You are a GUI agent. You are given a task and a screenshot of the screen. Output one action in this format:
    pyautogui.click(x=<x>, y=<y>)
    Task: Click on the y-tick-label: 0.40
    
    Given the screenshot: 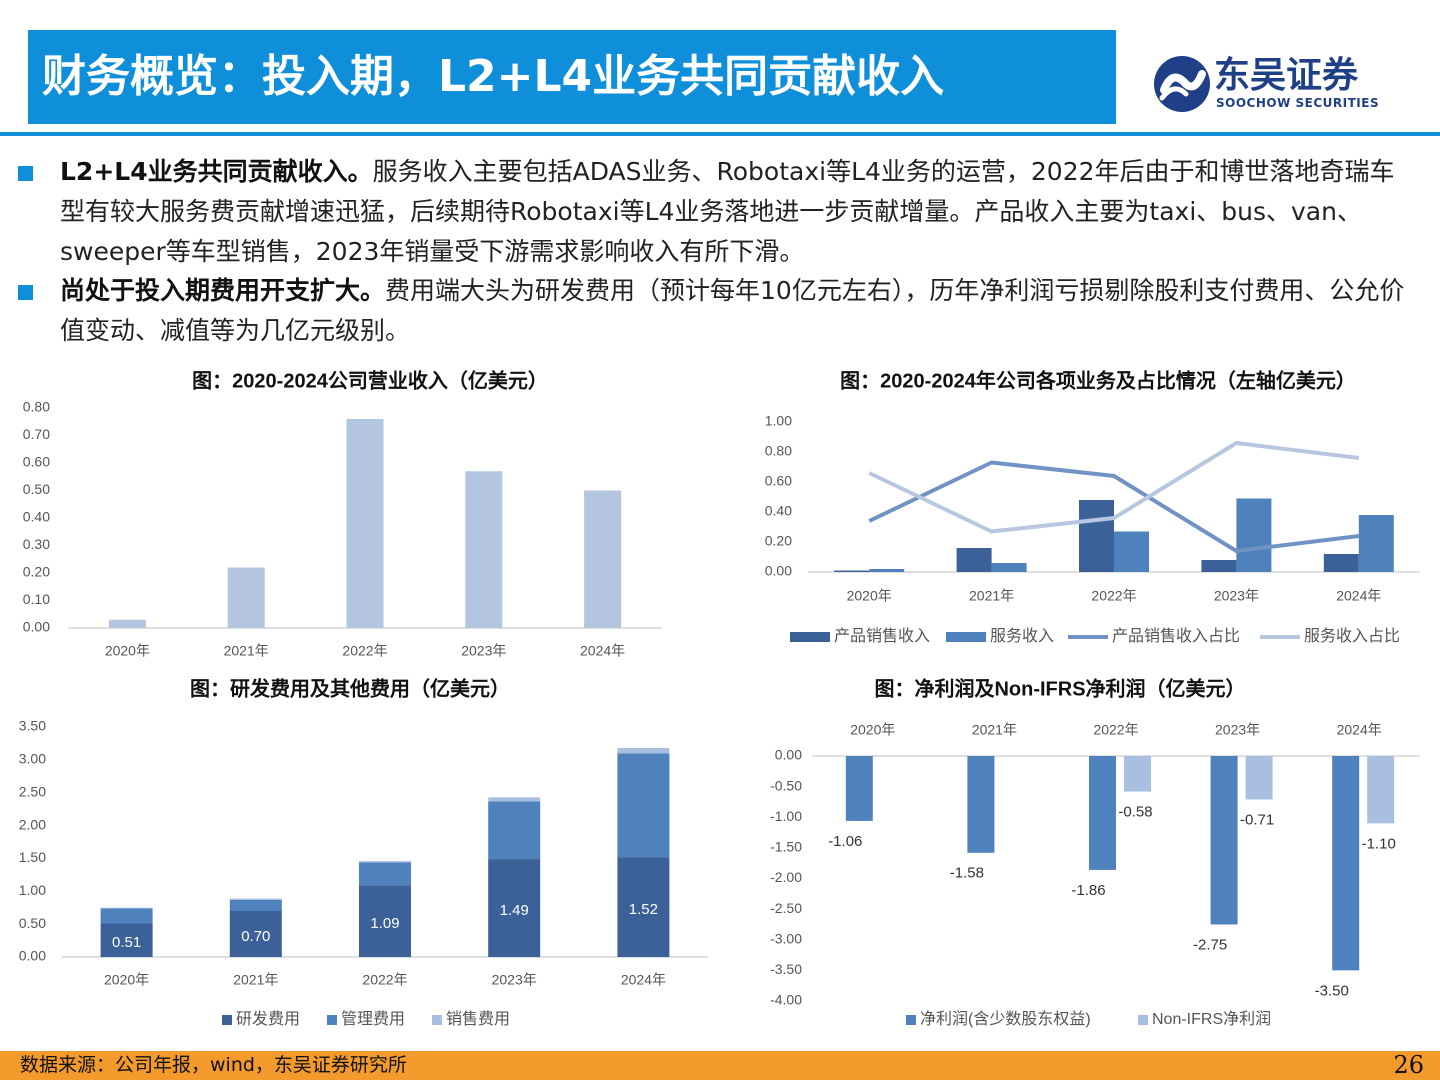 What is the action you would take?
    pyautogui.click(x=778, y=511)
    